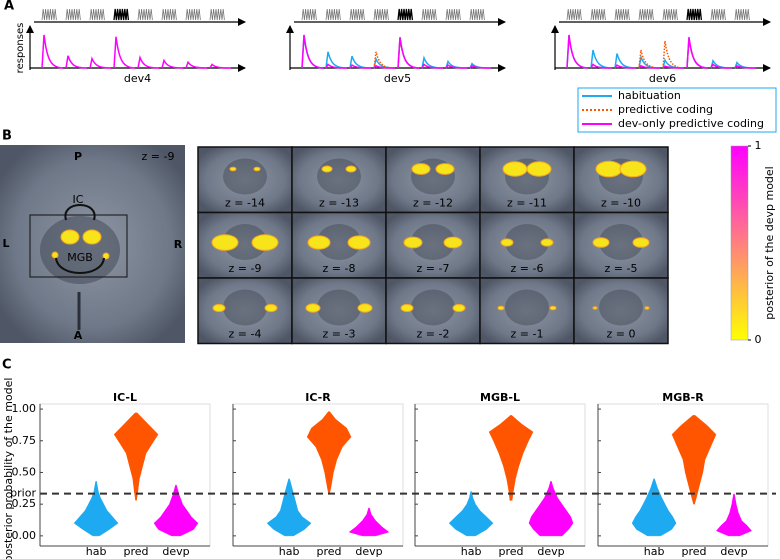 This screenshot has width=780, height=559. What do you see at coordinates (245, 268) in the screenshot?
I see `slice-label: z = -9` at bounding box center [245, 268].